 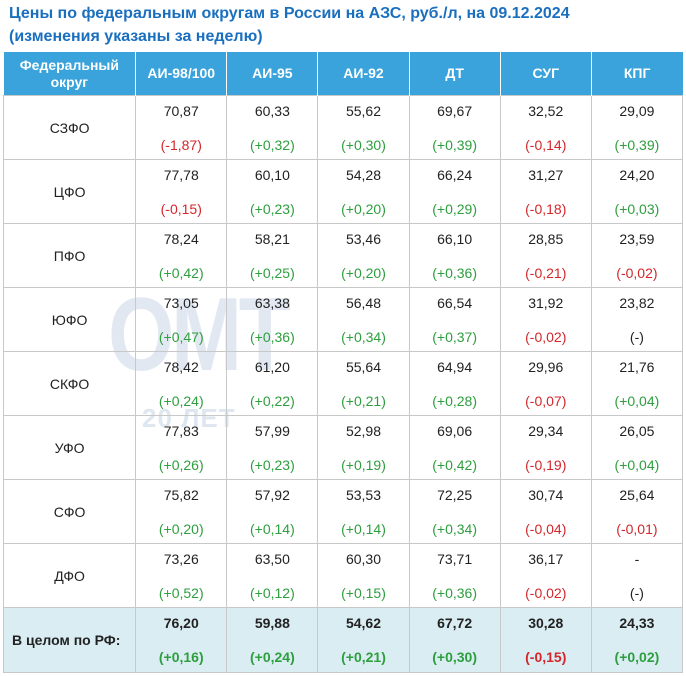 I want to click on price-cell-sug: 31,27 (-0,18), so click(x=545, y=191).